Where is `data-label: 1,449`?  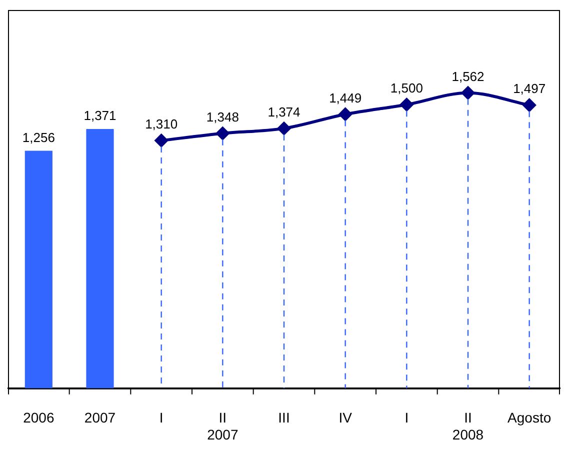
data-label: 1,449 is located at coordinates (345, 98).